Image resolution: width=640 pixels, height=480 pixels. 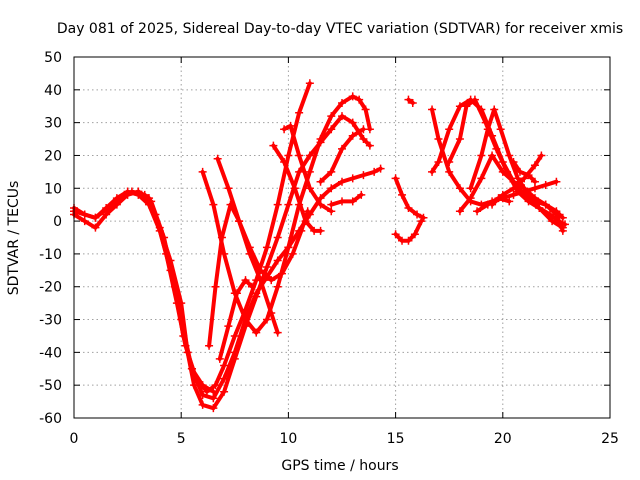 What do you see at coordinates (610, 439) in the screenshot?
I see `x-tick-label: 25` at bounding box center [610, 439].